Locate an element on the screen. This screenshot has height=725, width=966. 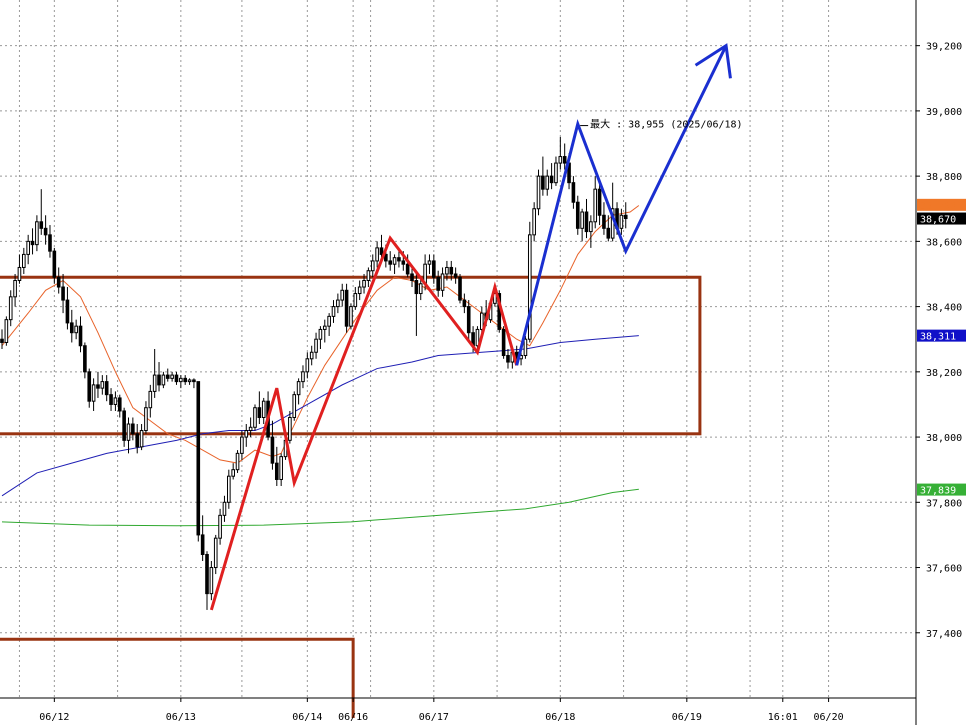
y-tick-label: 39,200 is located at coordinates (944, 47).